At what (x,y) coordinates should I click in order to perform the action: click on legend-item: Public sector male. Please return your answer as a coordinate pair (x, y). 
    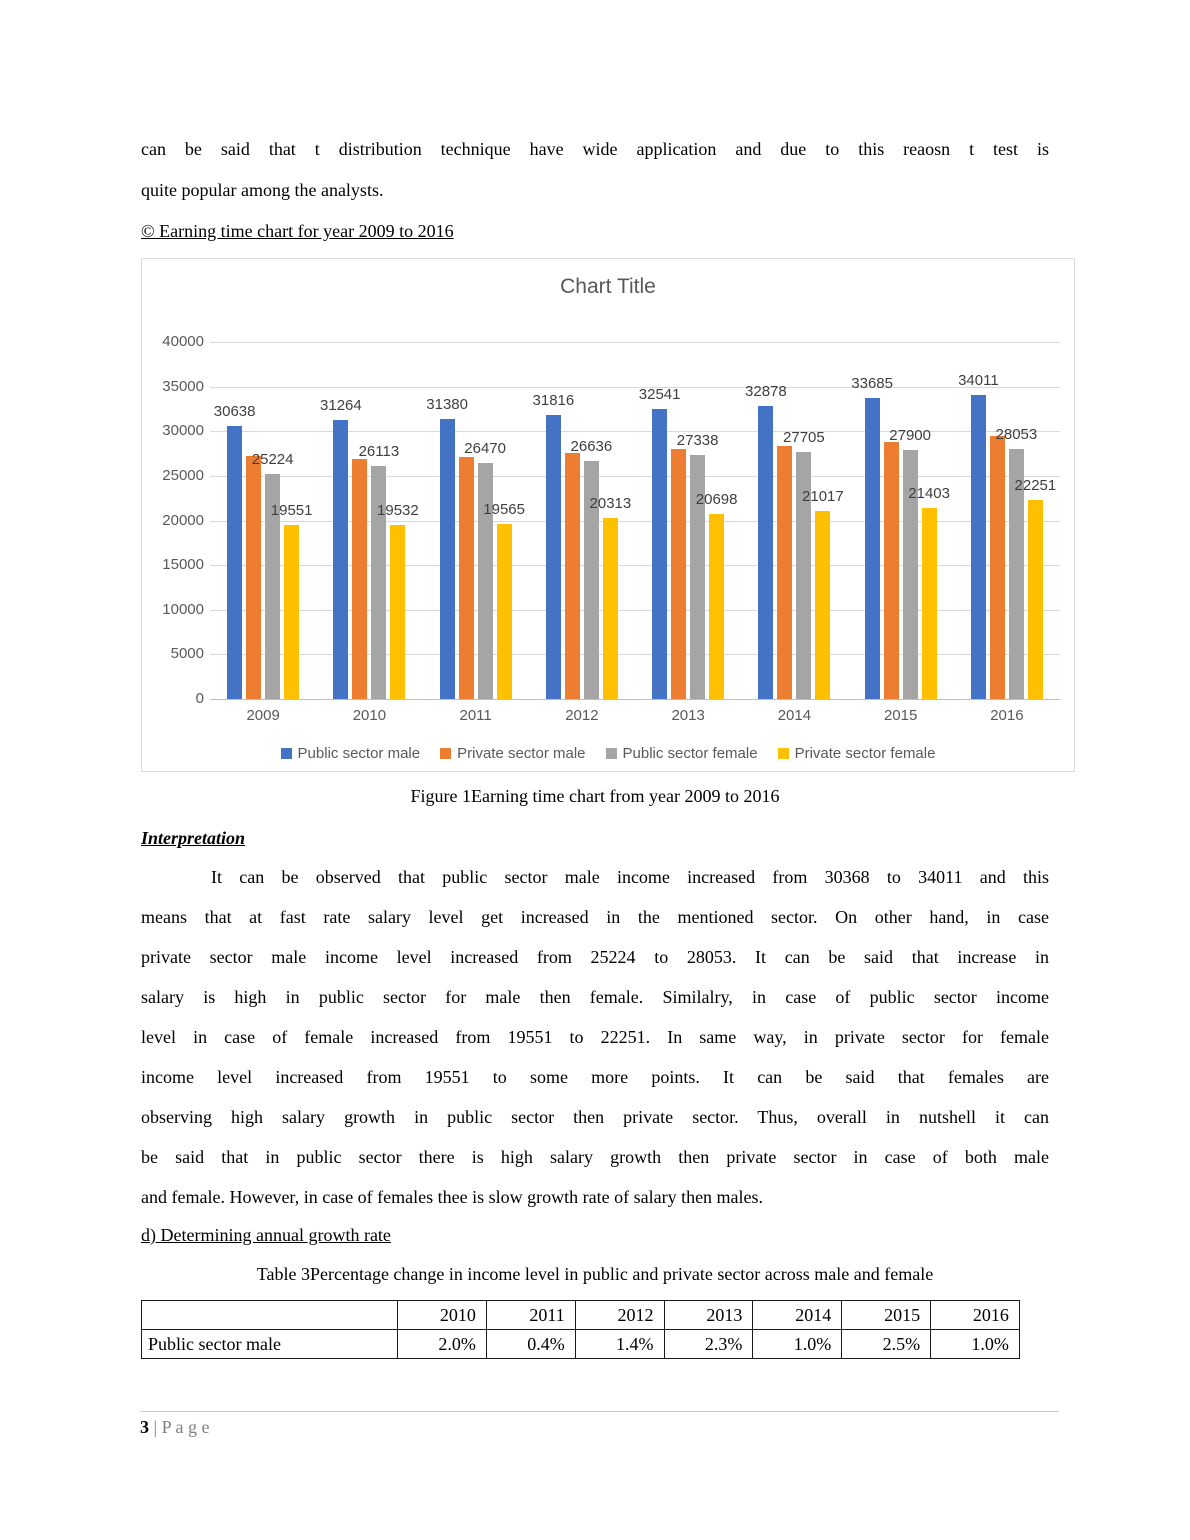
    Looking at the image, I should click on (350, 753).